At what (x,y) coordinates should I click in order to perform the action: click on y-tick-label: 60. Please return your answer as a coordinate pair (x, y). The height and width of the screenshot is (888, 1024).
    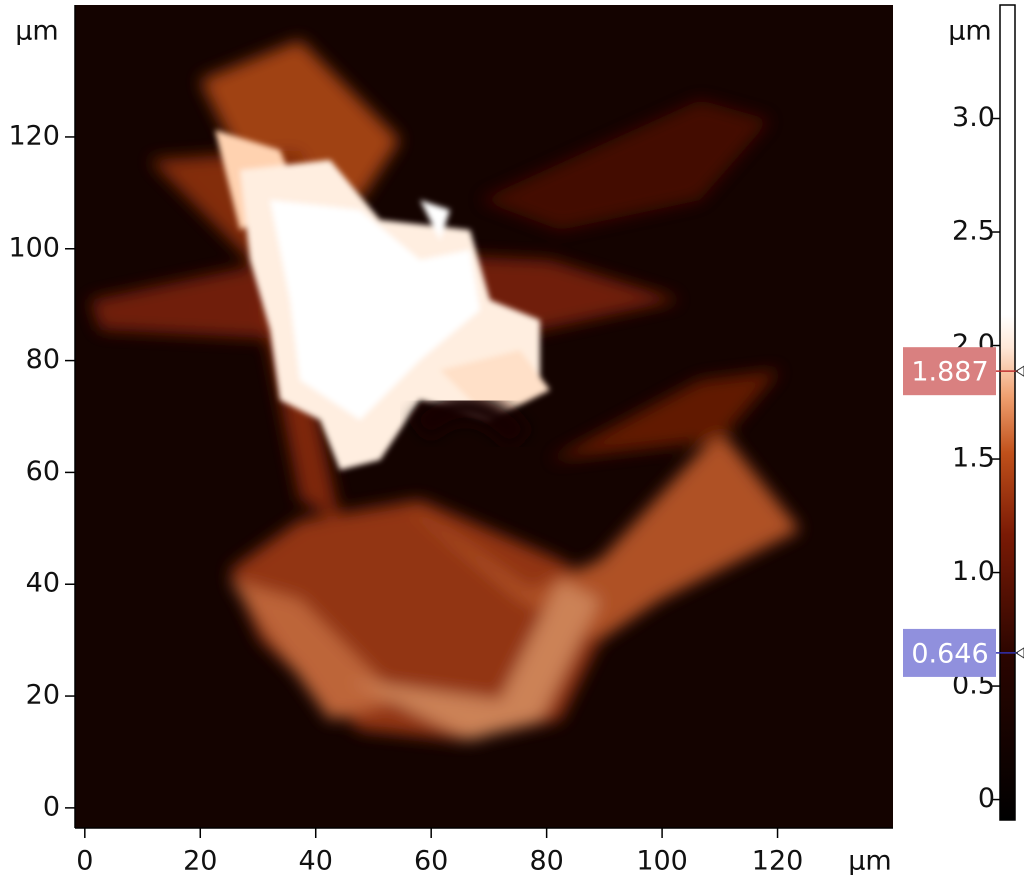
    Looking at the image, I should click on (43, 471).